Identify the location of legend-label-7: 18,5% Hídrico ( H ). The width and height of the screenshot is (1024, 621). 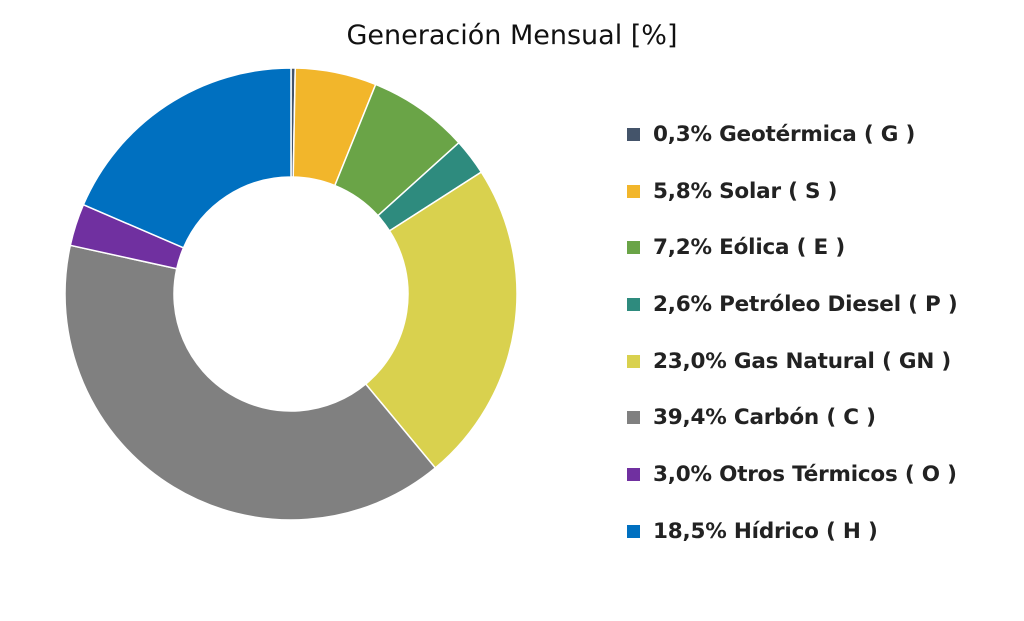
(765, 531).